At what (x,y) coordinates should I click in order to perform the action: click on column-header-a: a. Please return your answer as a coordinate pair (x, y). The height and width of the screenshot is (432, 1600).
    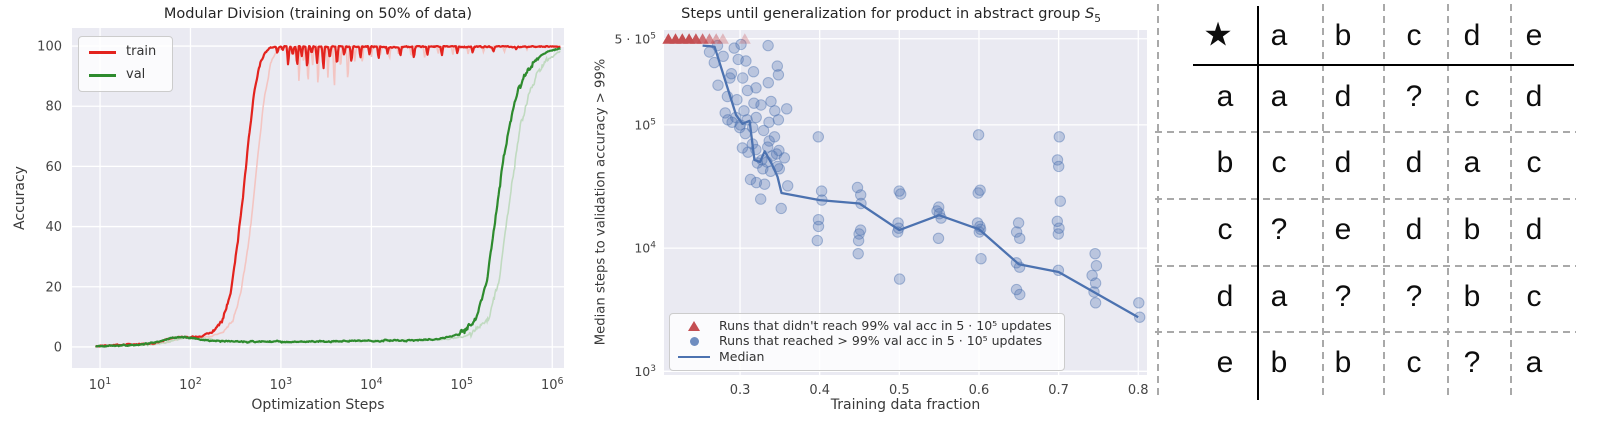
    Looking at the image, I should click on (1279, 35).